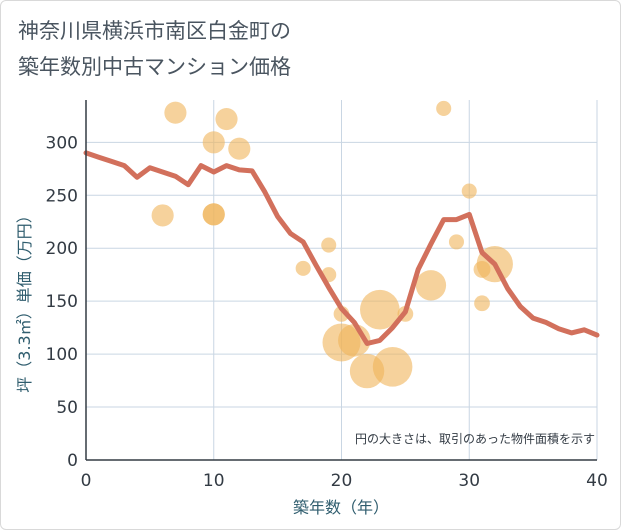 The width and height of the screenshot is (621, 530). Describe the element at coordinates (86, 481) in the screenshot. I see `x-tick-label: 0` at that location.